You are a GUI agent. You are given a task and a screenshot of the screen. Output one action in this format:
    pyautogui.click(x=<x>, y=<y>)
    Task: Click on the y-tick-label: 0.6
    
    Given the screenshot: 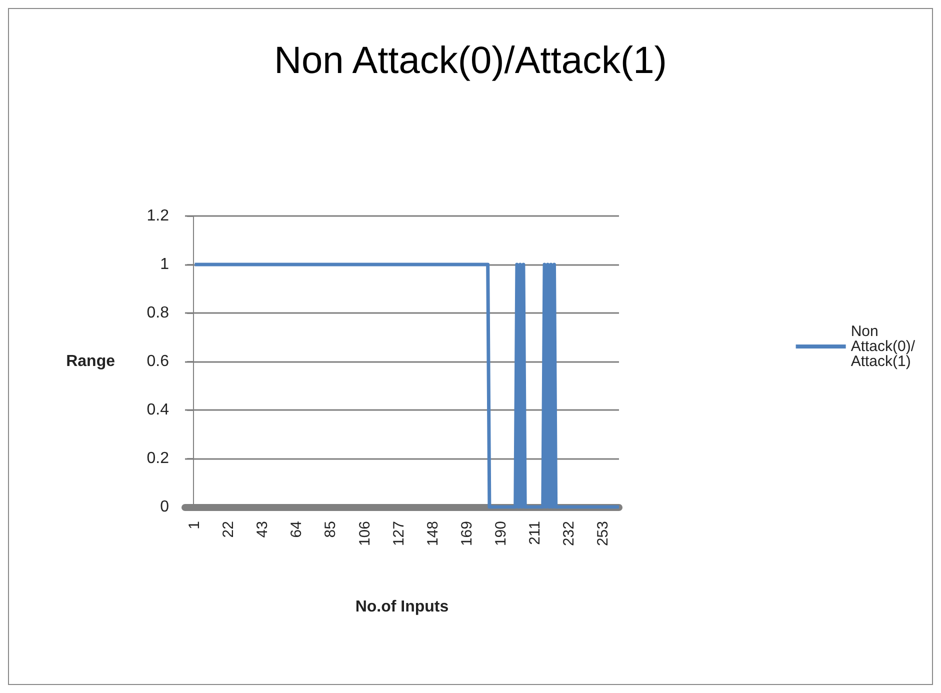 What is the action you would take?
    pyautogui.click(x=158, y=361)
    